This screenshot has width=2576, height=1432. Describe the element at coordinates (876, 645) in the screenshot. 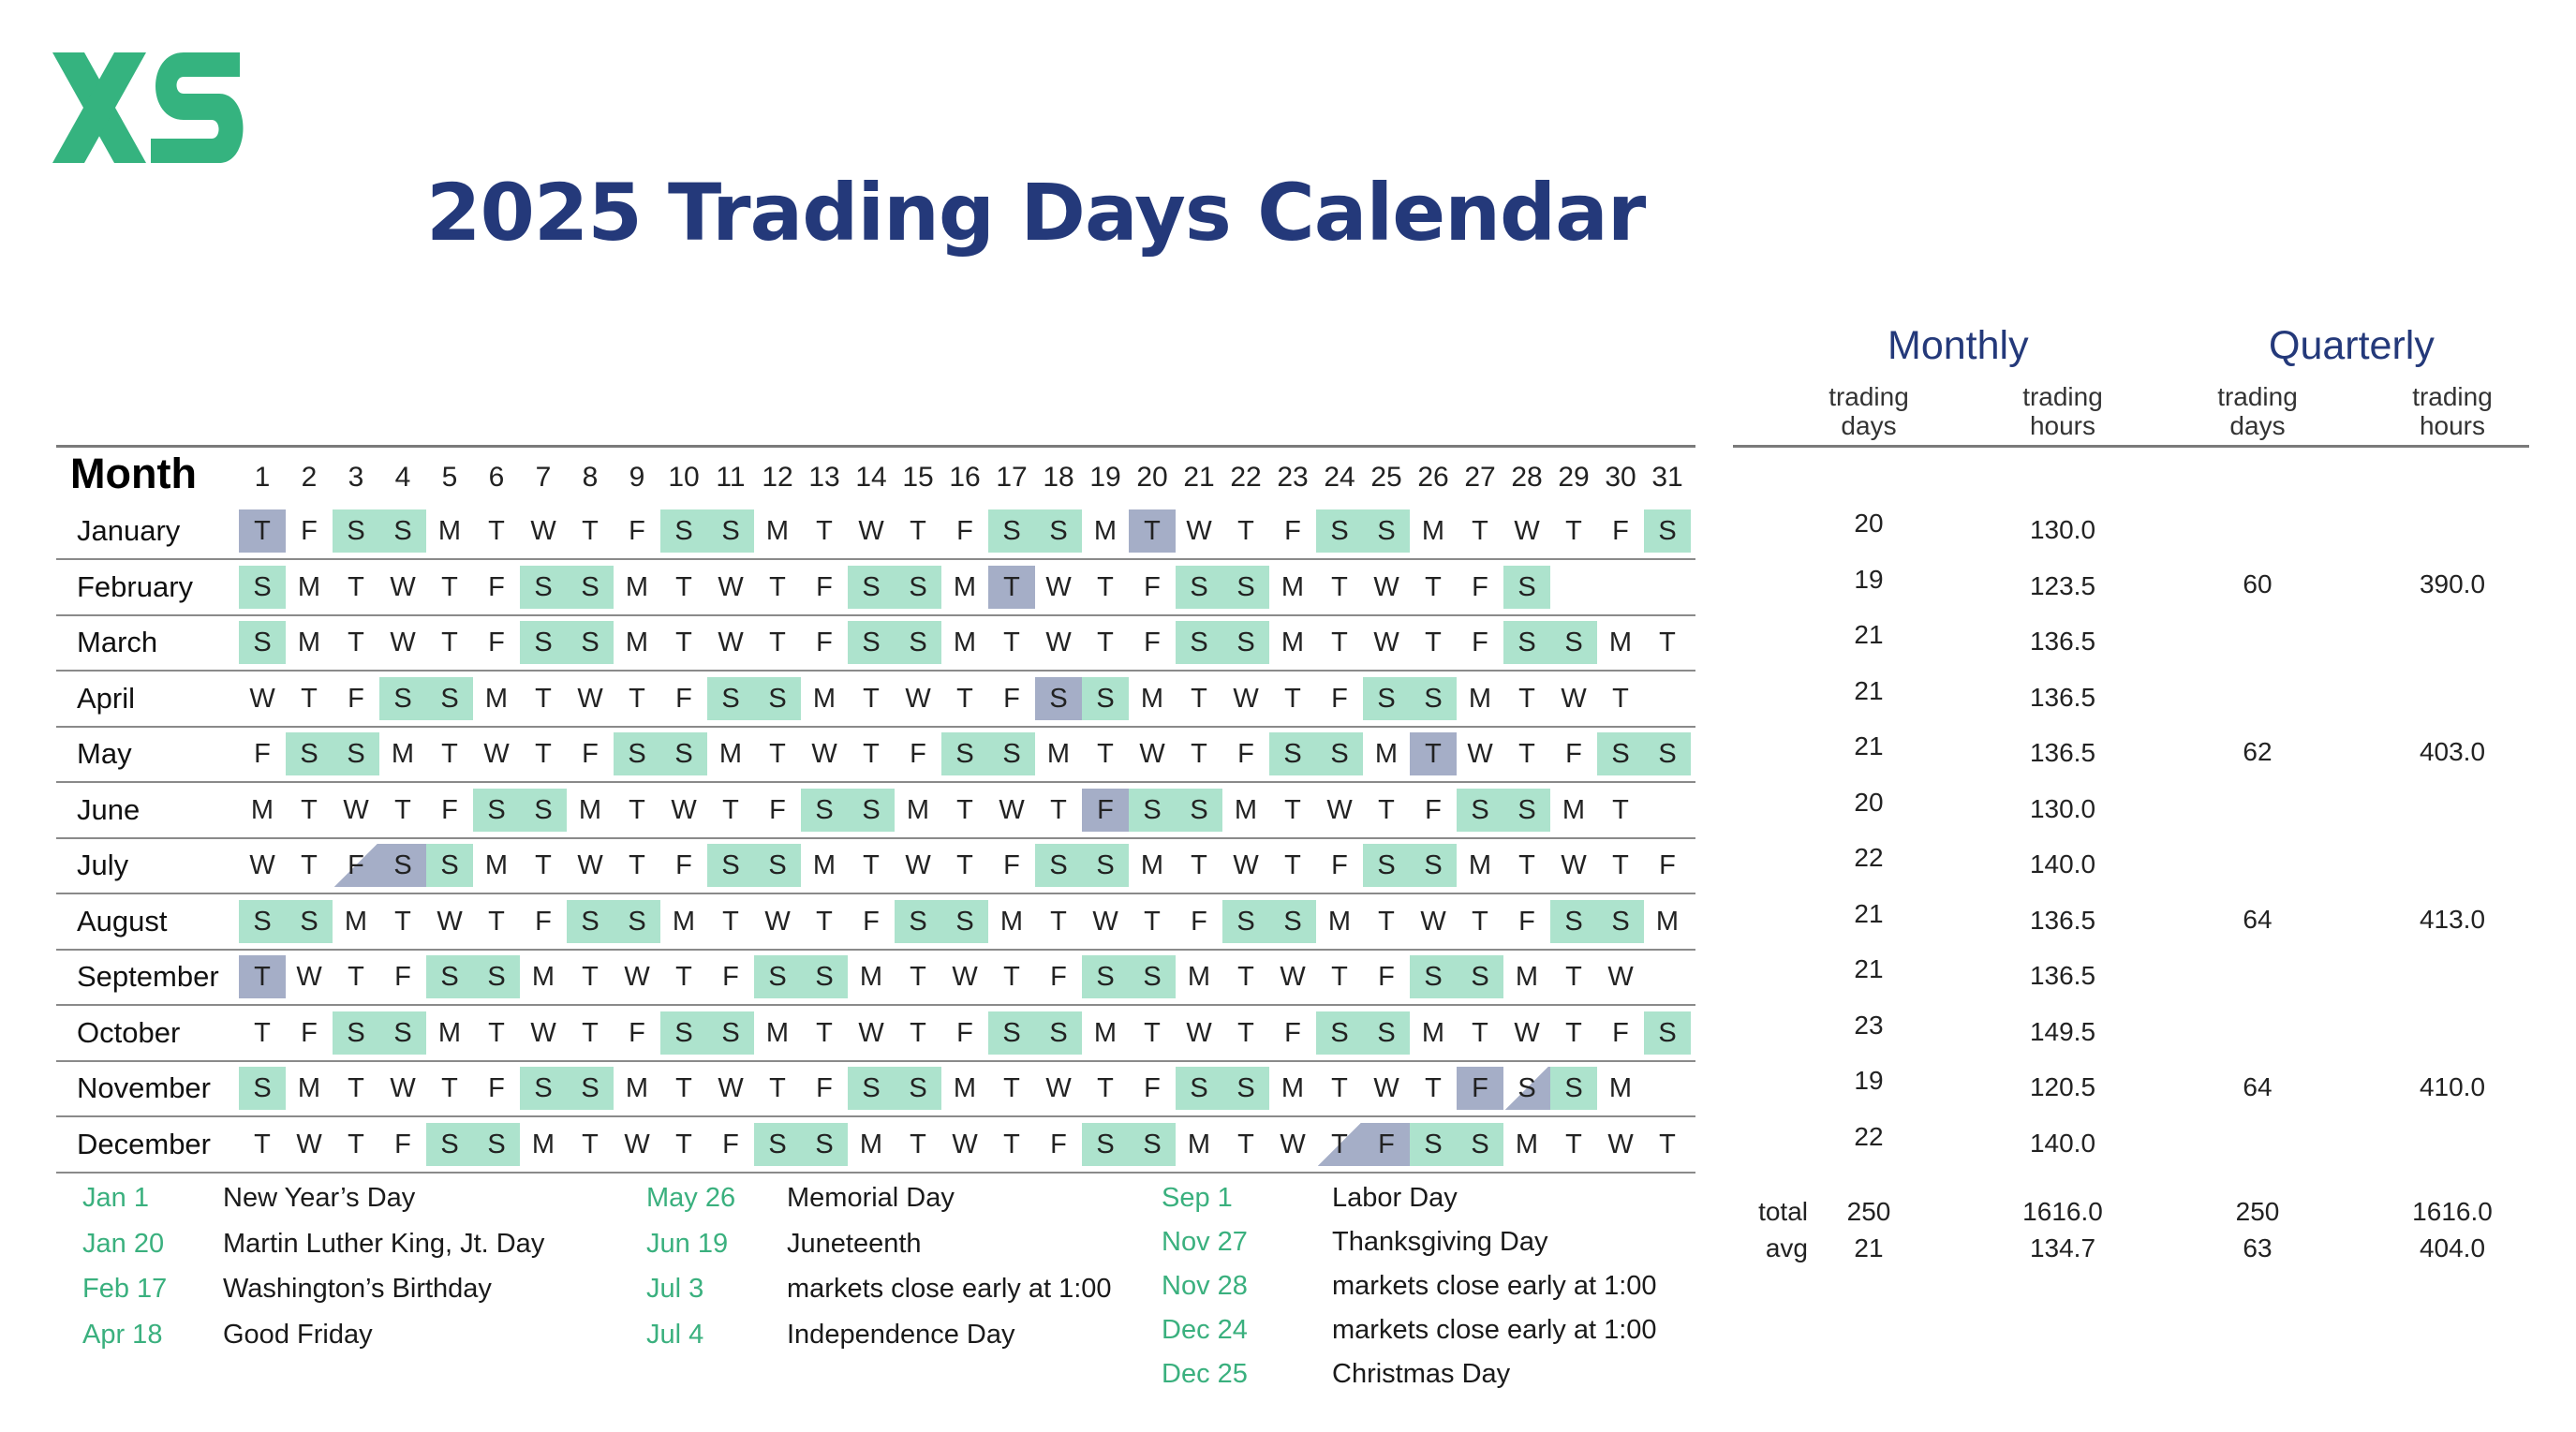

I see `month-row-march: March S M T W T F S S M T W T F S S M T W T F S S M T W T F S S M T` at that location.